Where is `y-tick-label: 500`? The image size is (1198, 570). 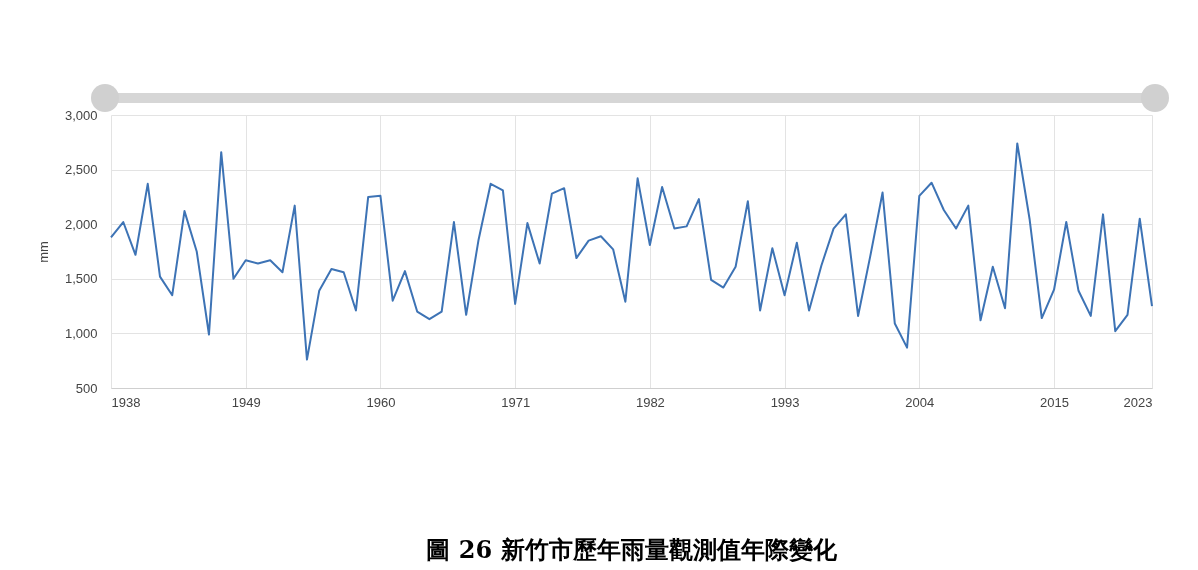 y-tick-label: 500 is located at coordinates (86, 388).